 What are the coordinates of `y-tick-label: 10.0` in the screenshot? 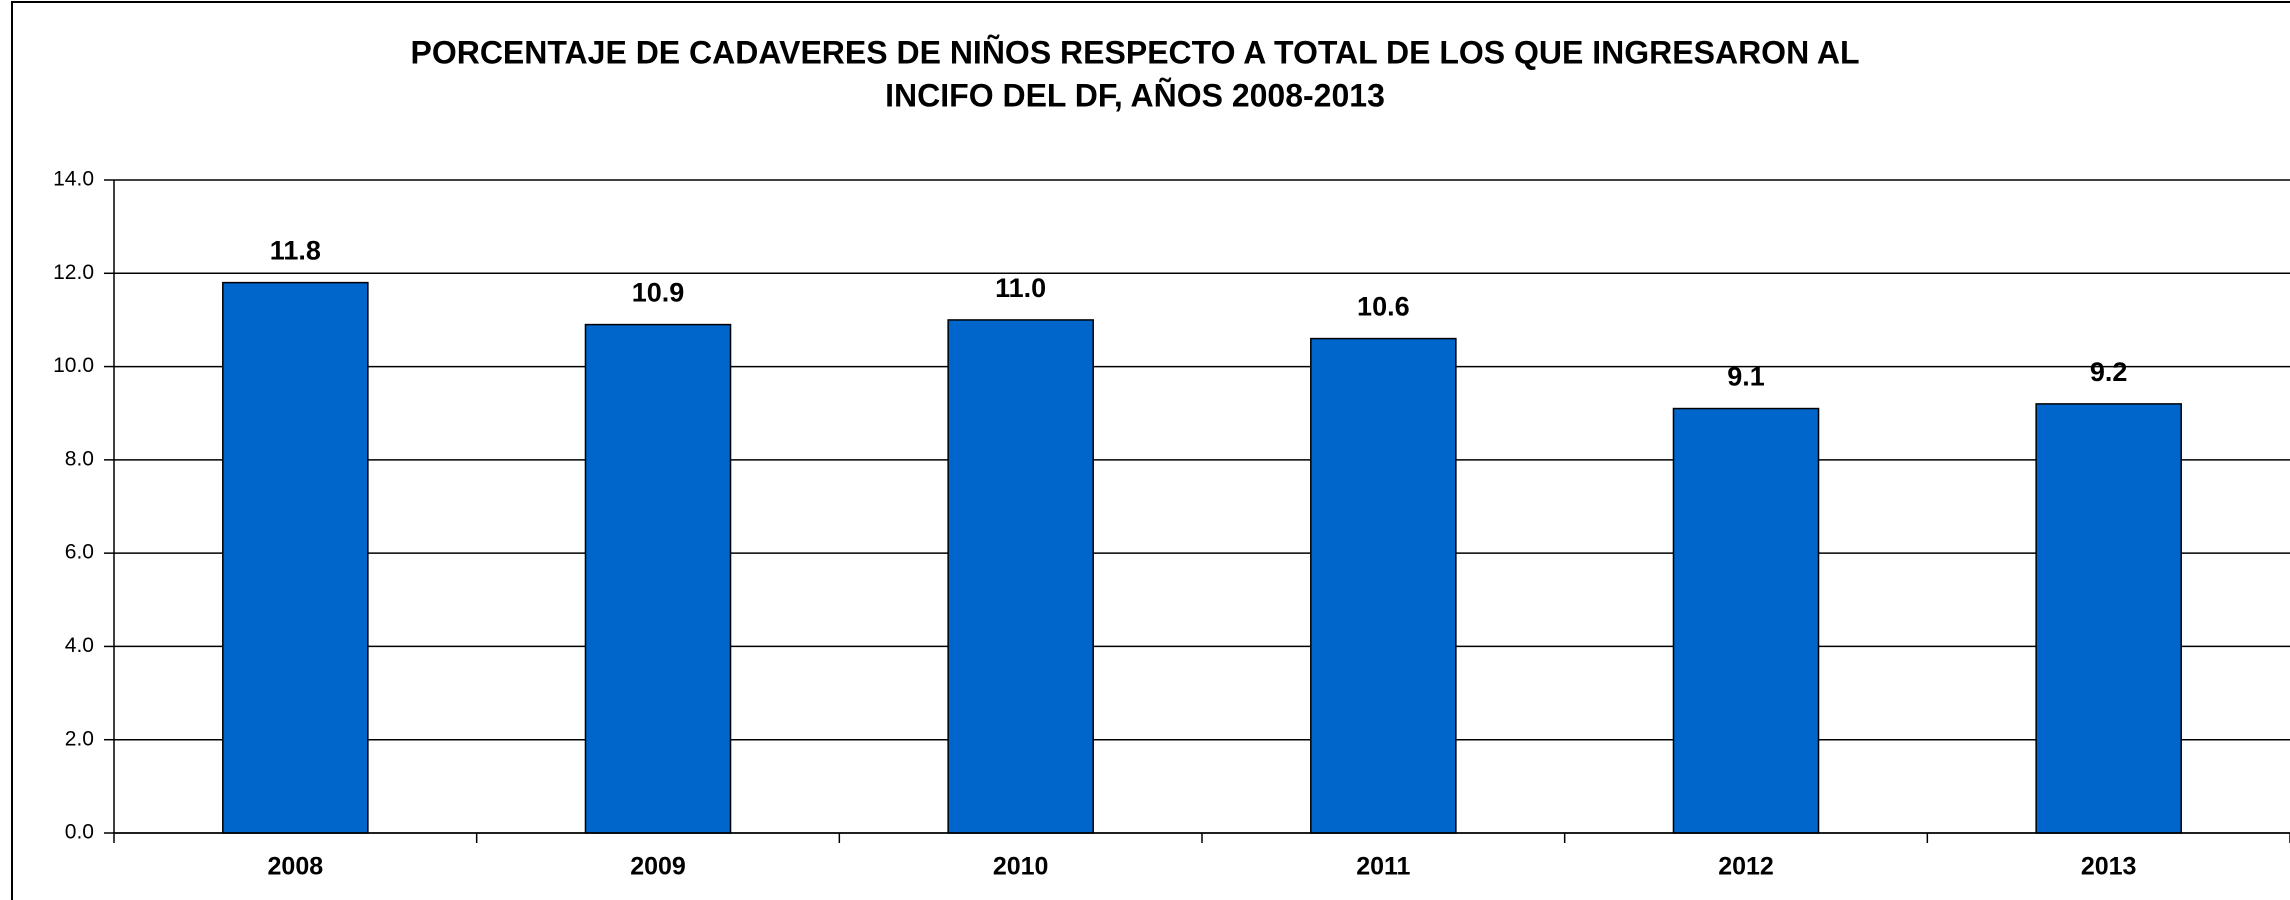 It's located at (73, 365).